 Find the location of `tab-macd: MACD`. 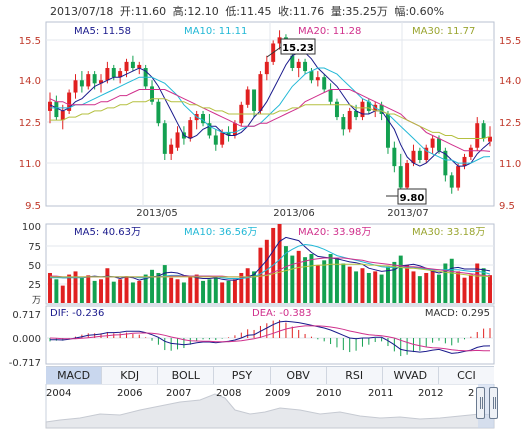

tab-macd: MACD is located at coordinates (74, 375).